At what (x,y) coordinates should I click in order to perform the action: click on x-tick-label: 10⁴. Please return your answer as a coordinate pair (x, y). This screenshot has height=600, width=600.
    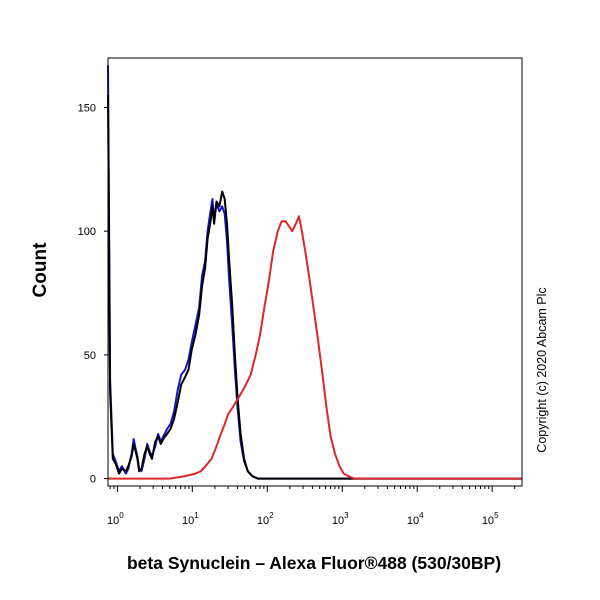
    Looking at the image, I should click on (415, 519).